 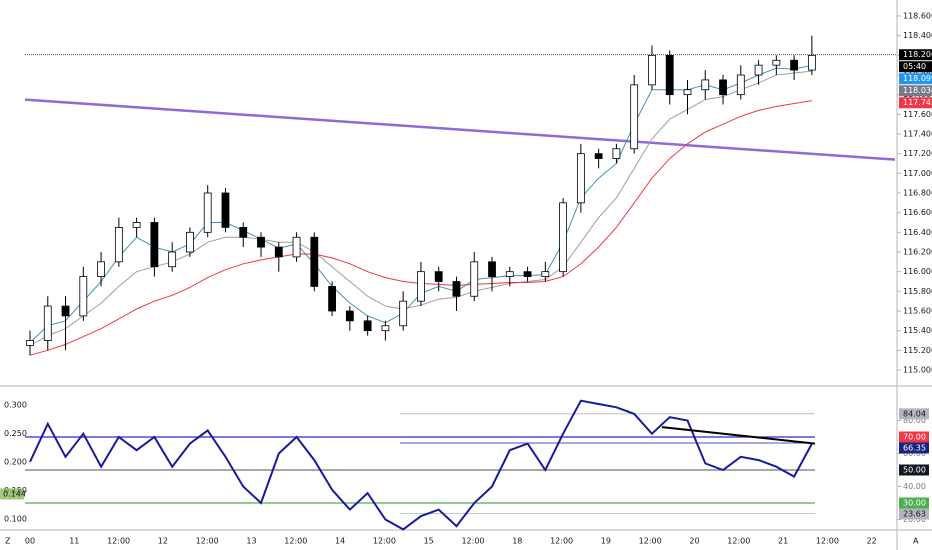 What do you see at coordinates (74, 541) in the screenshot?
I see `x-tick-label: 11` at bounding box center [74, 541].